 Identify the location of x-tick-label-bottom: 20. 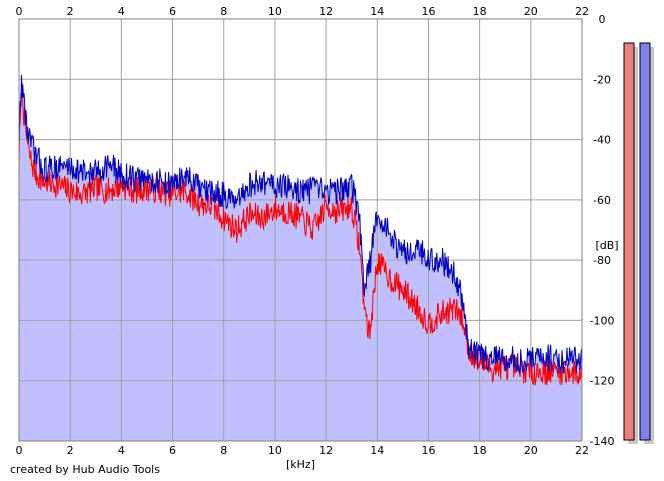
(531, 450).